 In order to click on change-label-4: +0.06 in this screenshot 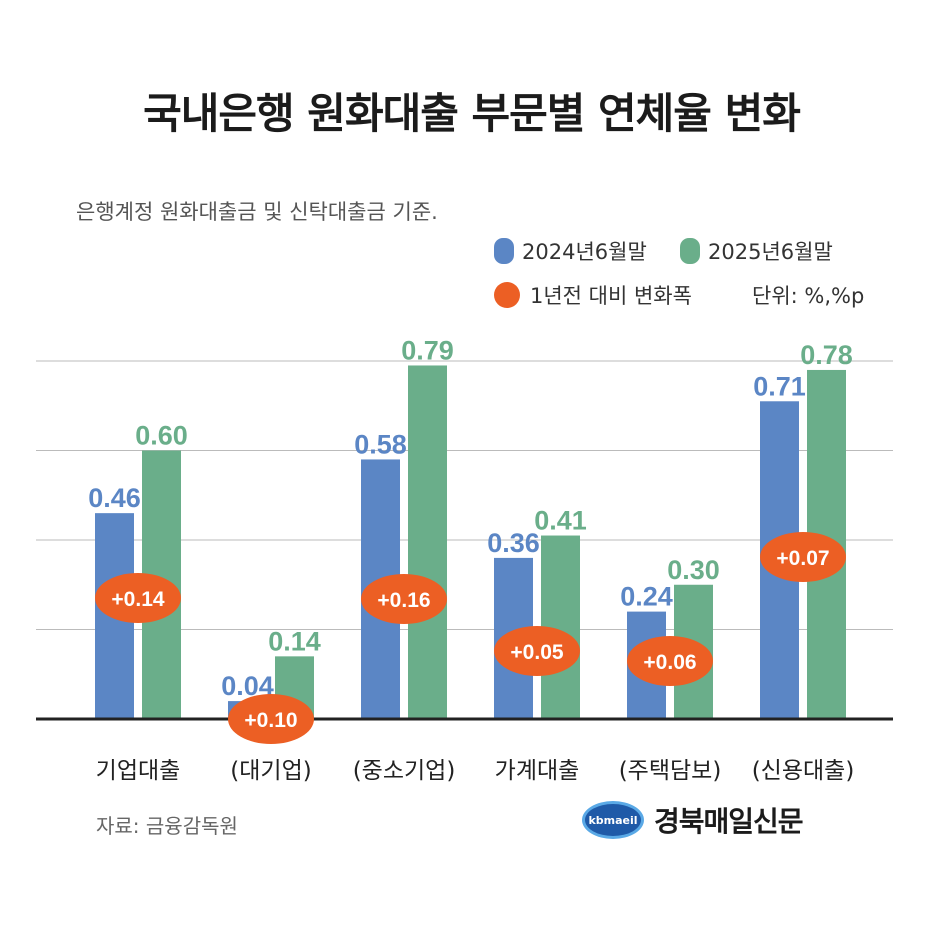, I will do `click(669, 662)`.